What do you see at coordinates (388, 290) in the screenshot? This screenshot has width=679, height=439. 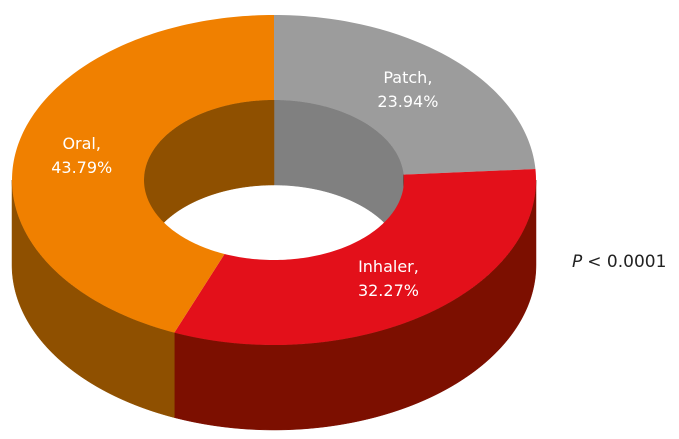 I see `slice-value-label: 32.27%` at bounding box center [388, 290].